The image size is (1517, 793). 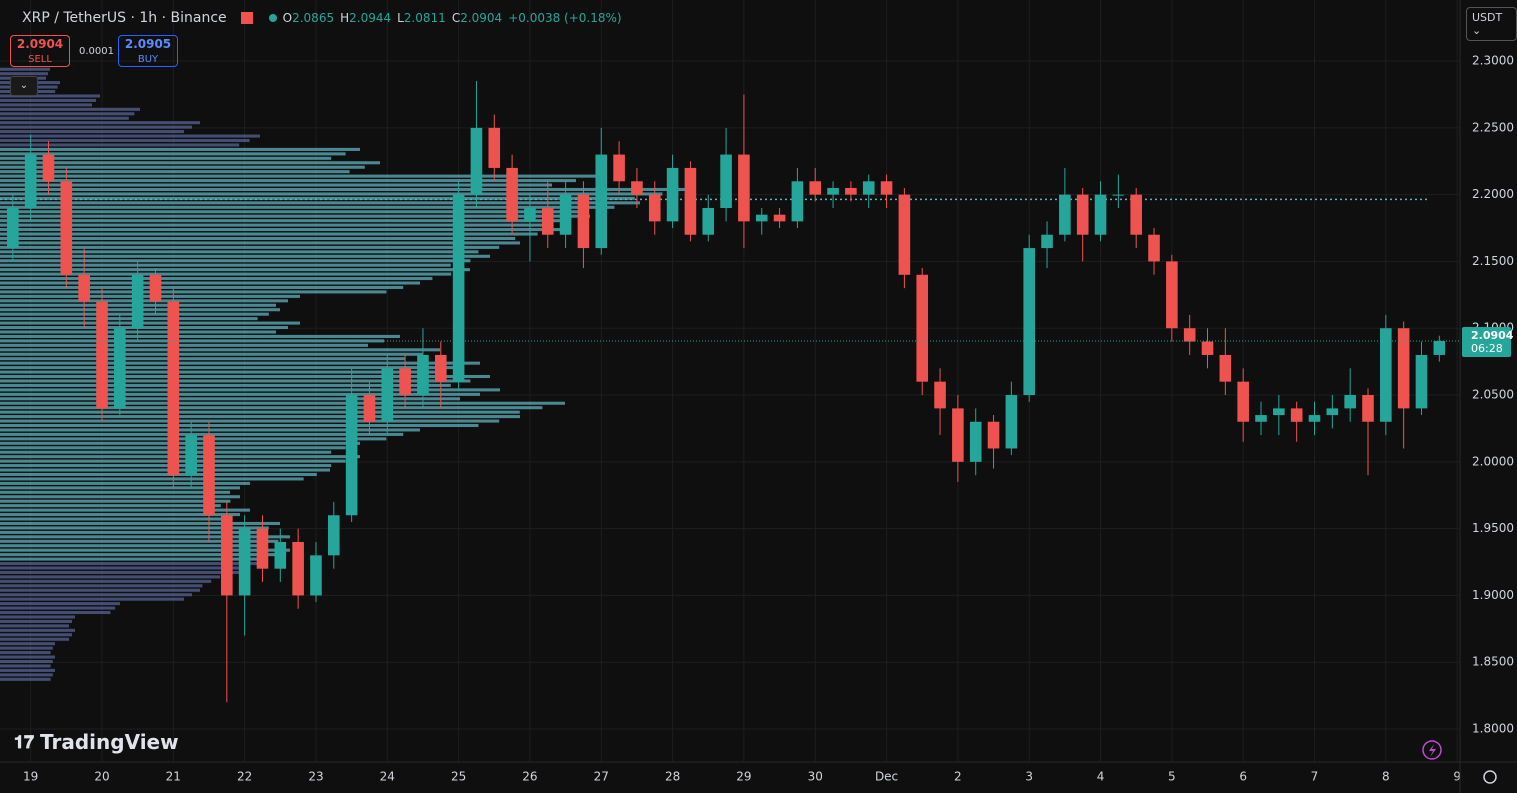 I want to click on x-tick-label: 3, so click(x=1029, y=777).